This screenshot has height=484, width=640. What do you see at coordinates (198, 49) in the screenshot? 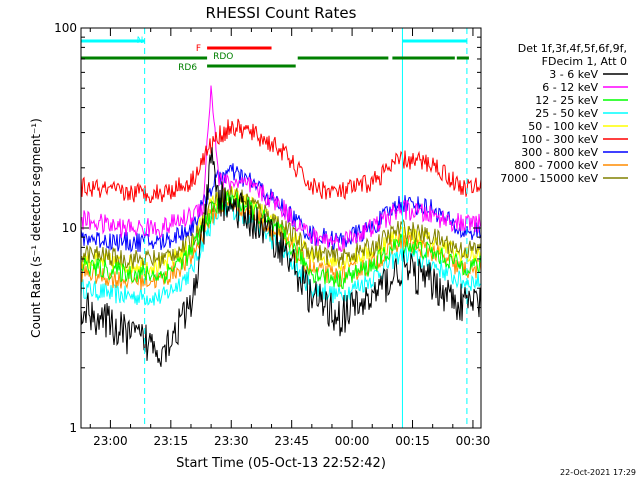
I see `flare-bar-label-0: F` at bounding box center [198, 49].